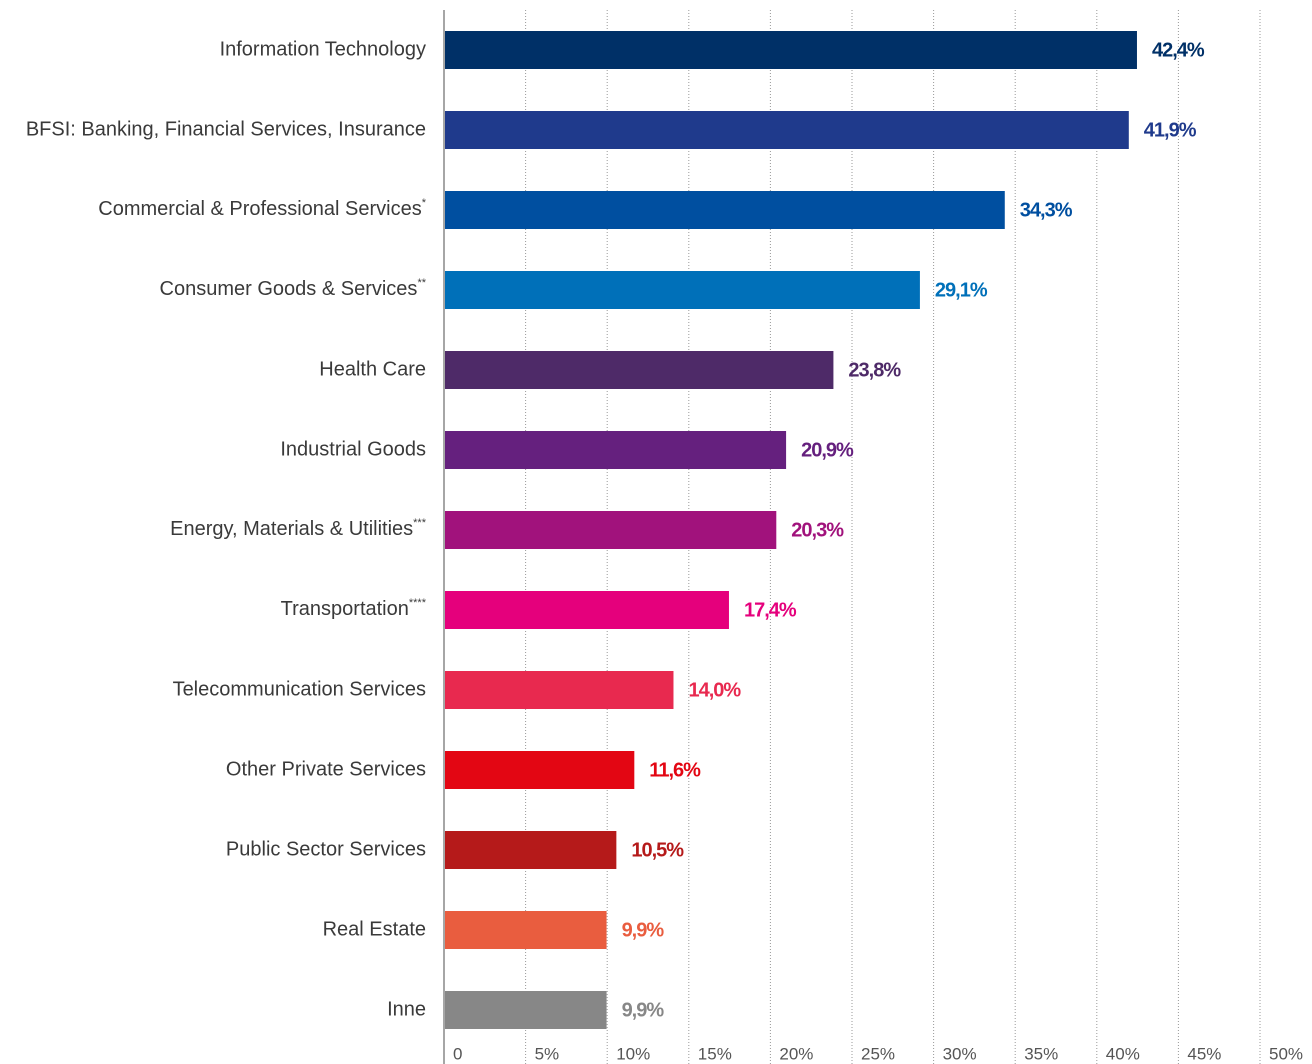 The image size is (1312, 1064). What do you see at coordinates (299, 689) in the screenshot?
I see `category-label: Telecommunication Services` at bounding box center [299, 689].